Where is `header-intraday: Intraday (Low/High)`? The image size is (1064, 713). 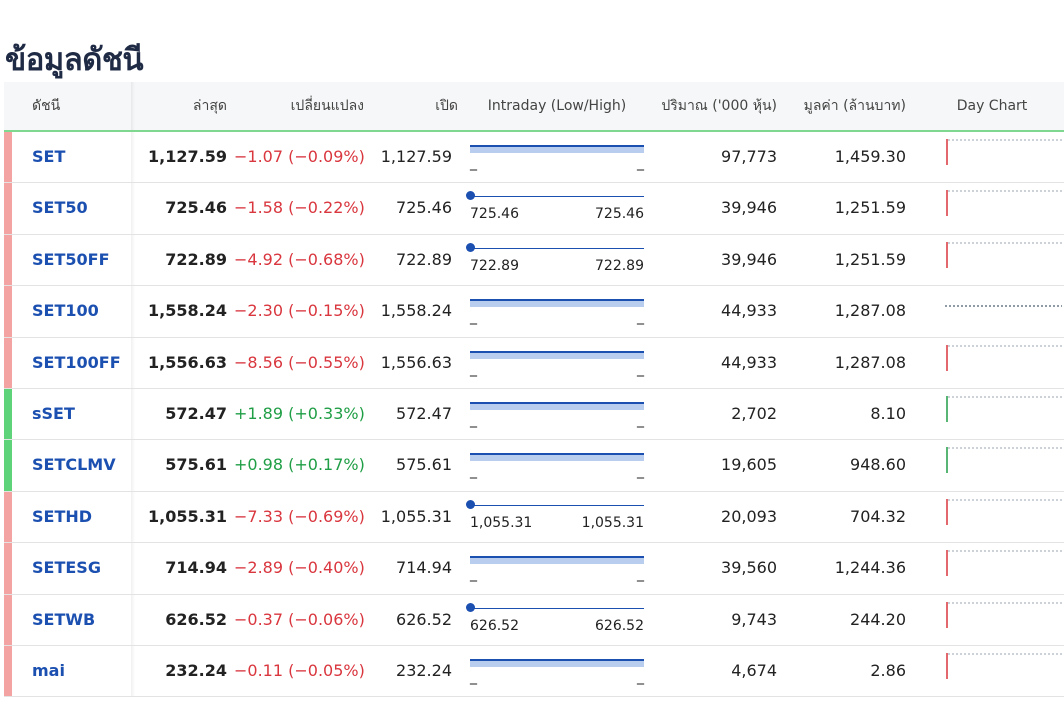 header-intraday: Intraday (Low/High) is located at coordinates (557, 106).